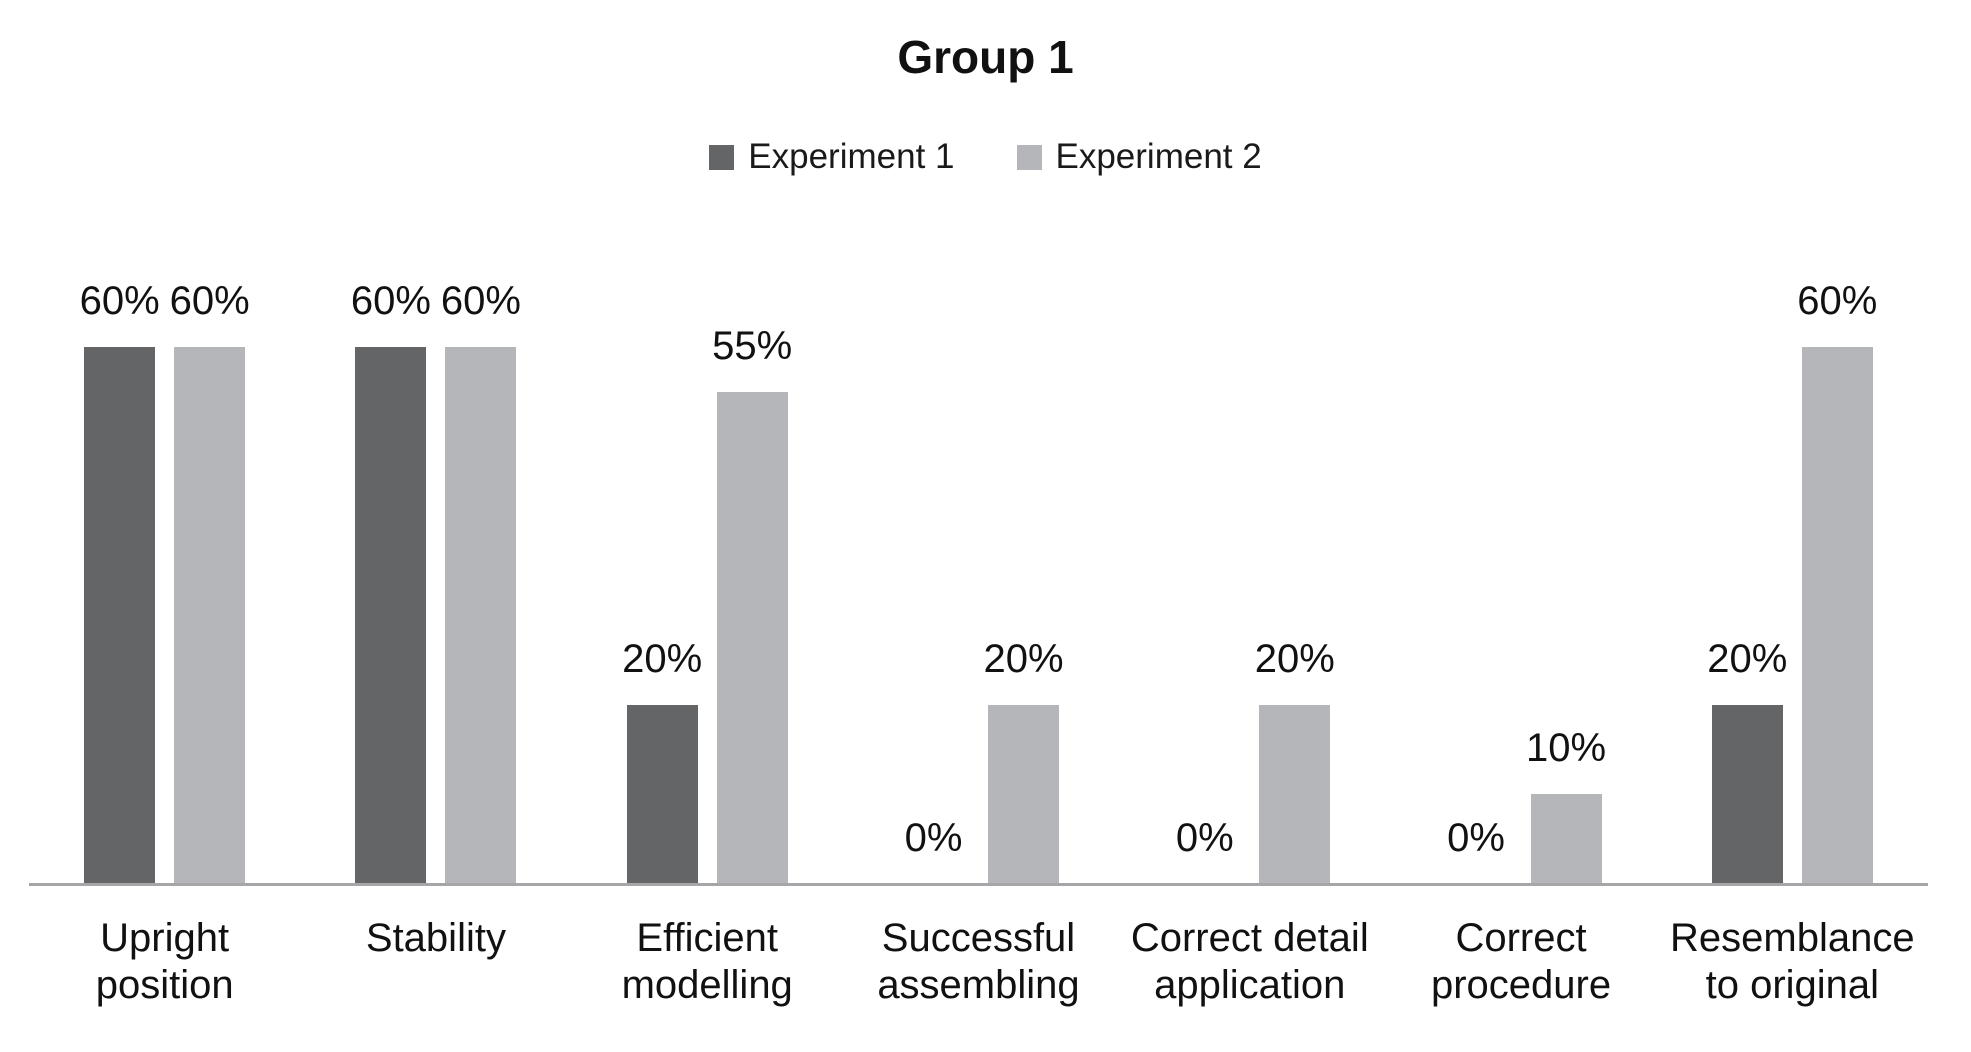 This screenshot has height=1052, width=1971. I want to click on legend-item-experiment-2: Experiment 2, so click(1139, 157).